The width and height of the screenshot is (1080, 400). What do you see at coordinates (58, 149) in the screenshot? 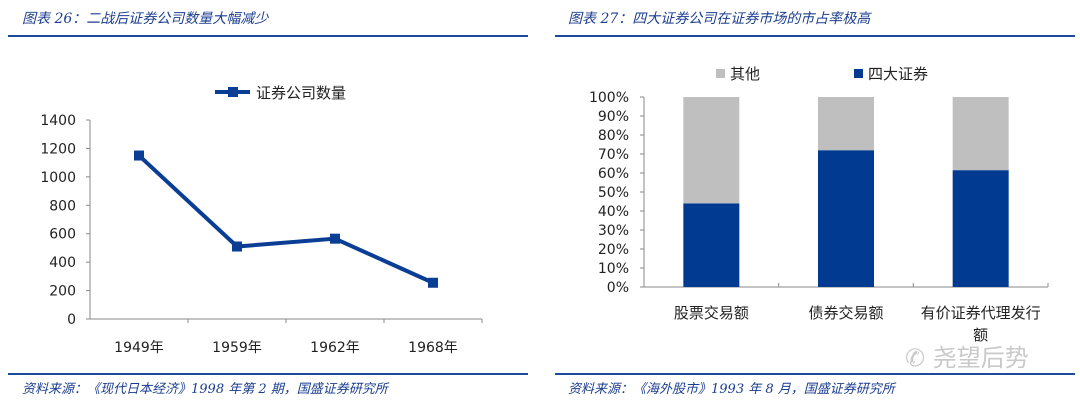
I see `y-tick-label: 1200` at bounding box center [58, 149].